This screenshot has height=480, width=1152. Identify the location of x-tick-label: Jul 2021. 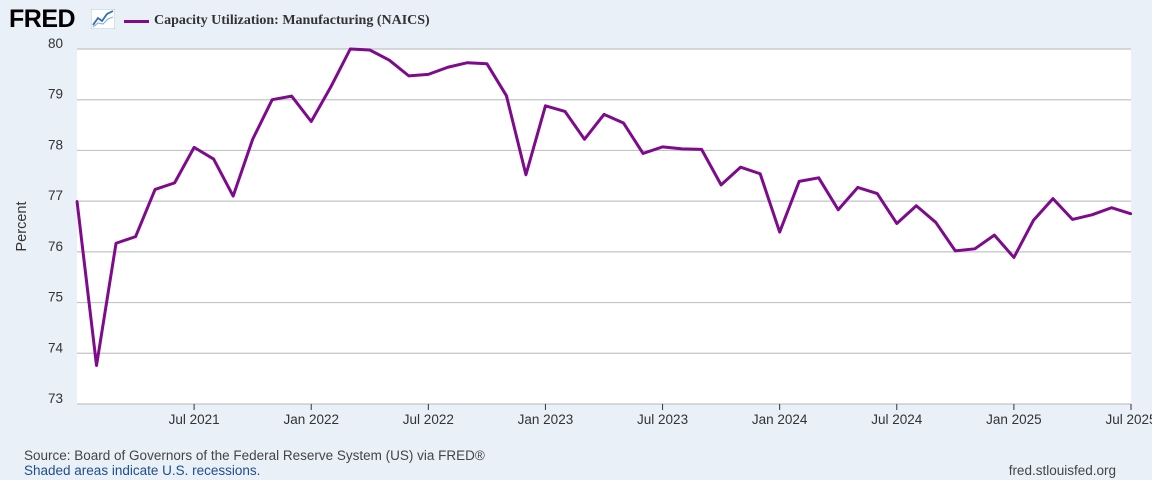
(194, 419).